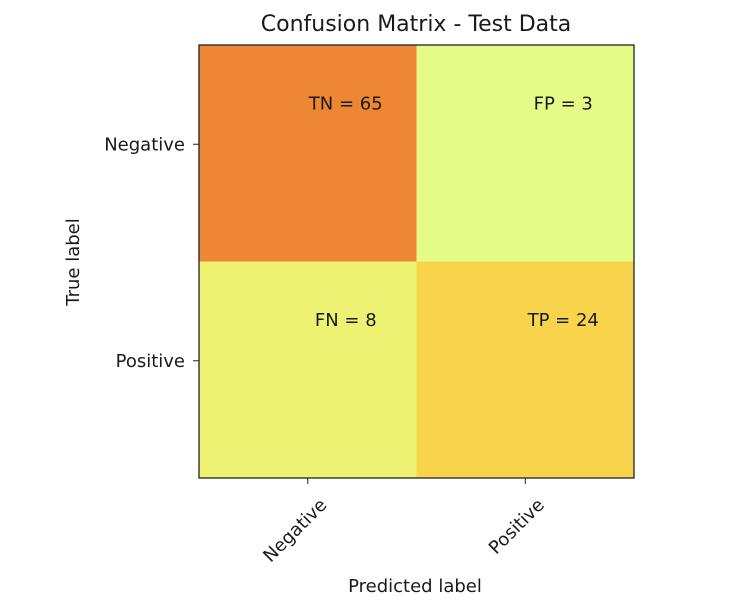 The height and width of the screenshot is (613, 736). What do you see at coordinates (517, 527) in the screenshot?
I see `x-tick-label-1: Positive` at bounding box center [517, 527].